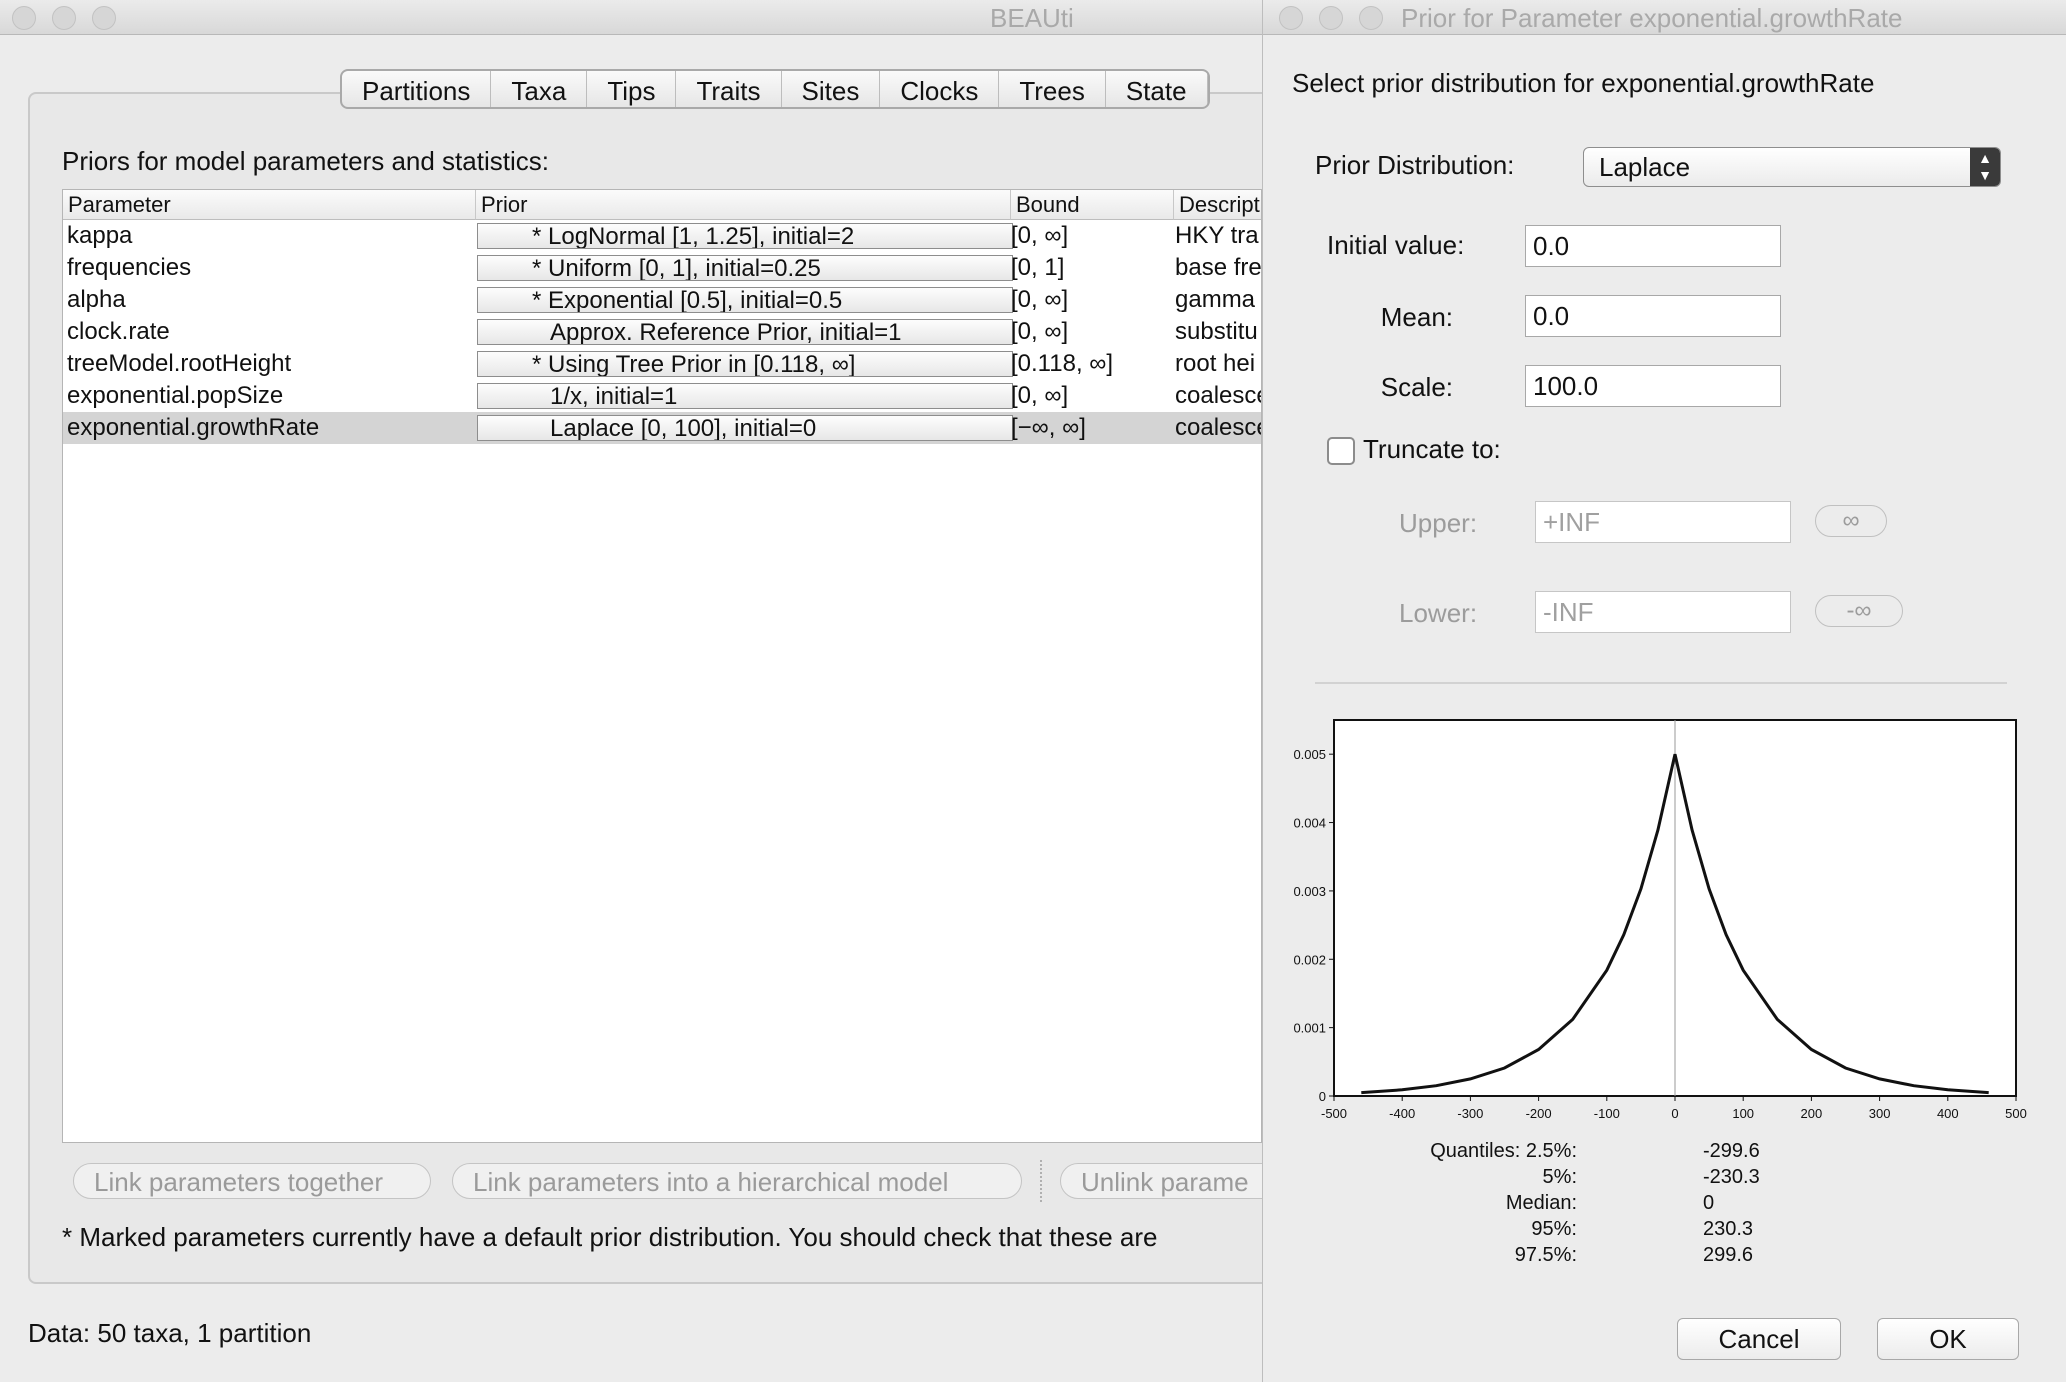 This screenshot has height=1382, width=2066. Describe the element at coordinates (1728, 1229) in the screenshot. I see `quantile-value: 230.3` at that location.